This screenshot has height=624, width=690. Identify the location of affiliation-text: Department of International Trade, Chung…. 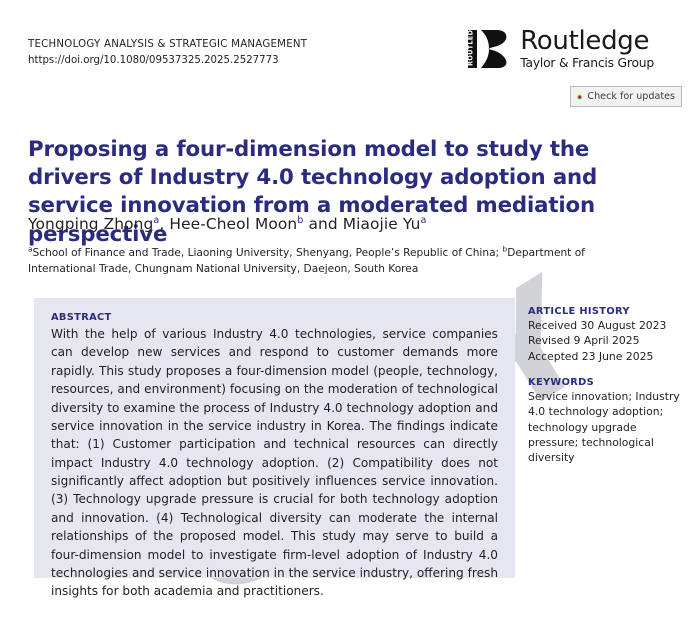
(306, 261).